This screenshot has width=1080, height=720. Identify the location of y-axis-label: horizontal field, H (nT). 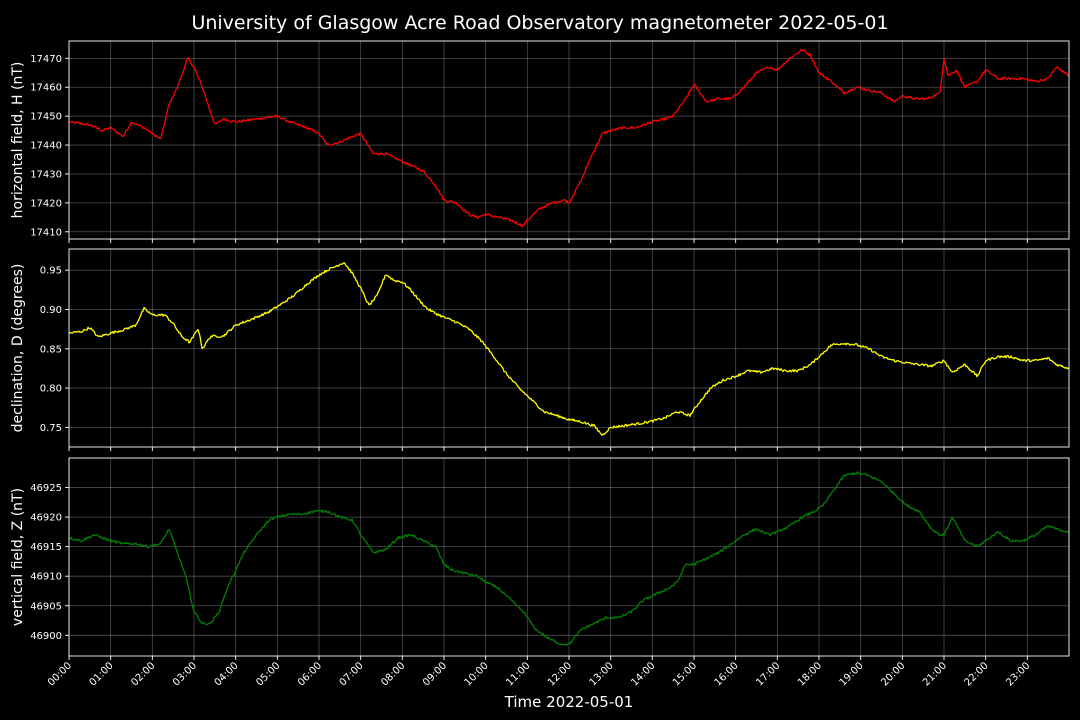
(18, 140).